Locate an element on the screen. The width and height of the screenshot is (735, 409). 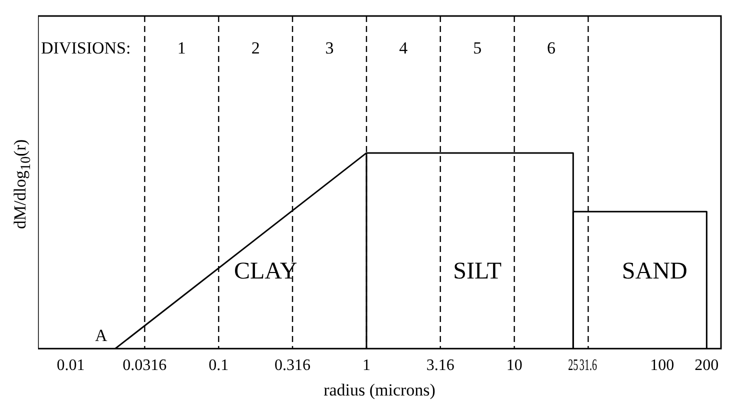
x-tick-label: 31.6 is located at coordinates (588, 364).